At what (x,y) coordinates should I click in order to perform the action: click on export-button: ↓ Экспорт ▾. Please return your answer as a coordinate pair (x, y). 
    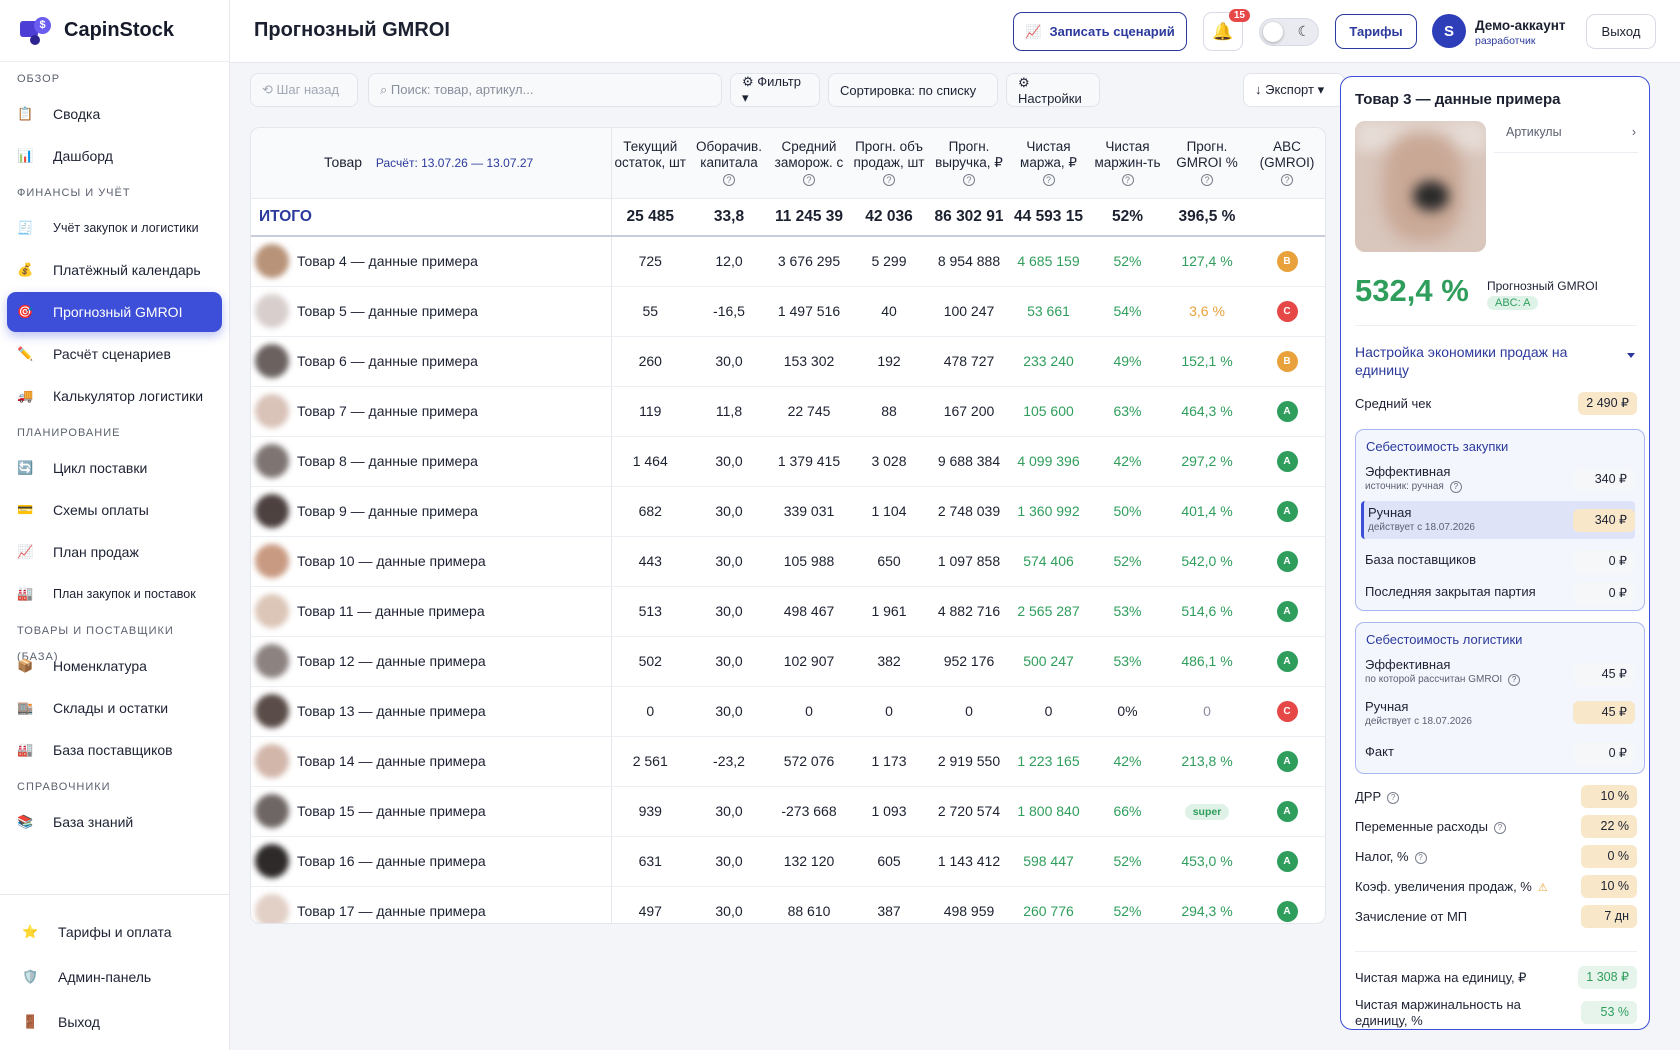
    Looking at the image, I should click on (1294, 90).